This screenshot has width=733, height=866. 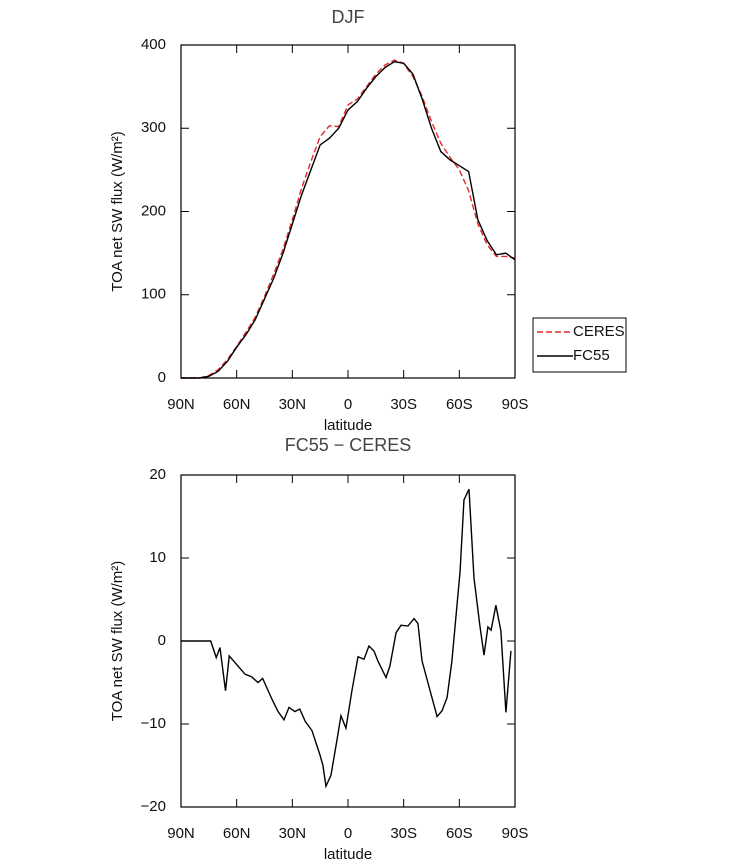 What do you see at coordinates (153, 44) in the screenshot?
I see `y-tick-label: 400` at bounding box center [153, 44].